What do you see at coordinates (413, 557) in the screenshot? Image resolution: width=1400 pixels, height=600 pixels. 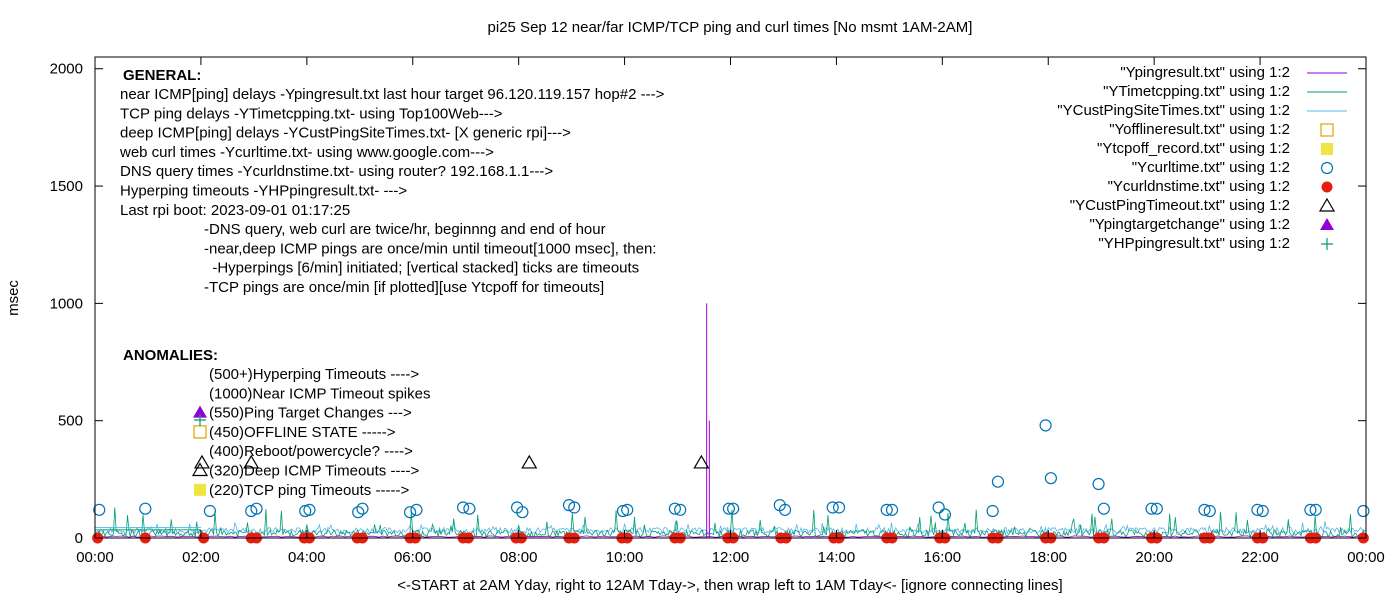 I see `x-tick-label: 06:00` at bounding box center [413, 557].